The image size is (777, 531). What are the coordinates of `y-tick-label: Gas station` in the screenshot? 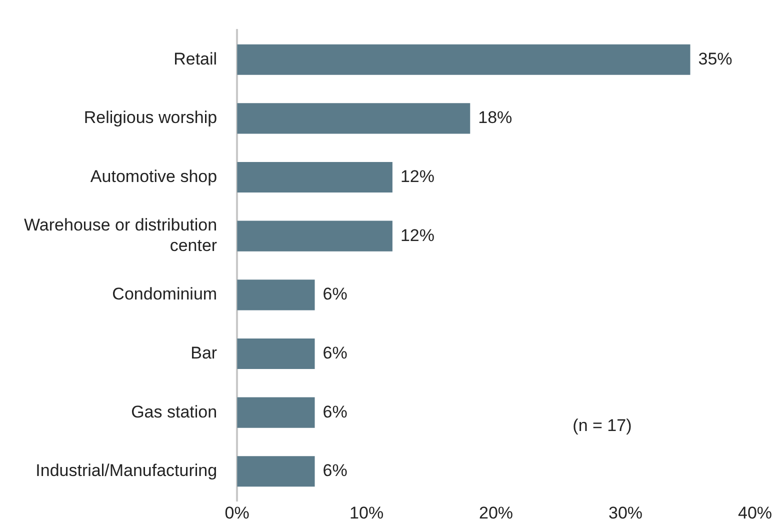 It's located at (174, 412).